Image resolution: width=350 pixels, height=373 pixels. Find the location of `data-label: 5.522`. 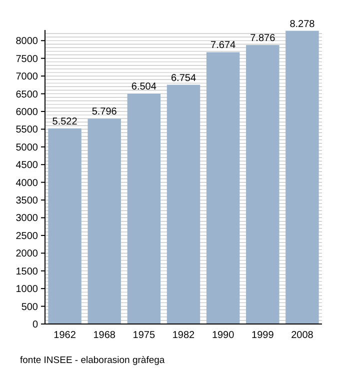

data-label: 5.522 is located at coordinates (65, 122).